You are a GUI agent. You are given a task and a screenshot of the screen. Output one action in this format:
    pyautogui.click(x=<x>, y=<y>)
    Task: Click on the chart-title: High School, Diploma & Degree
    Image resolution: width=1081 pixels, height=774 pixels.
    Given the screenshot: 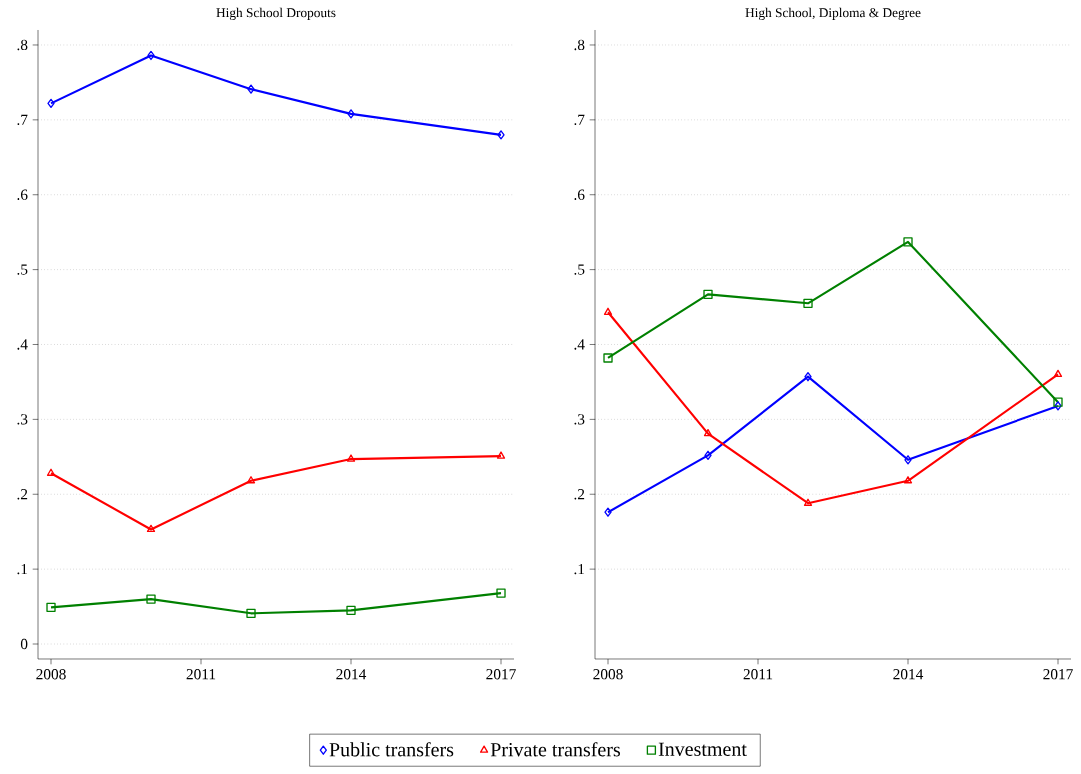 What is the action you would take?
    pyautogui.click(x=833, y=13)
    